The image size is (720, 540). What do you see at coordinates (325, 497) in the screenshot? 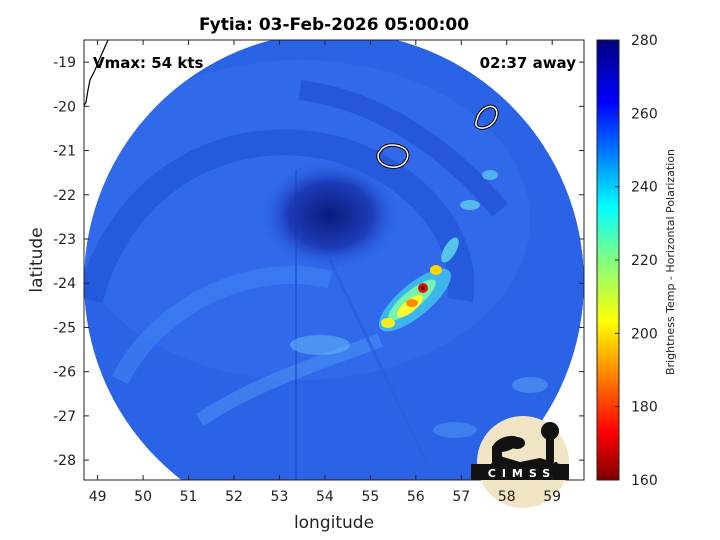
I see `x-tick-label: 54` at bounding box center [325, 497].